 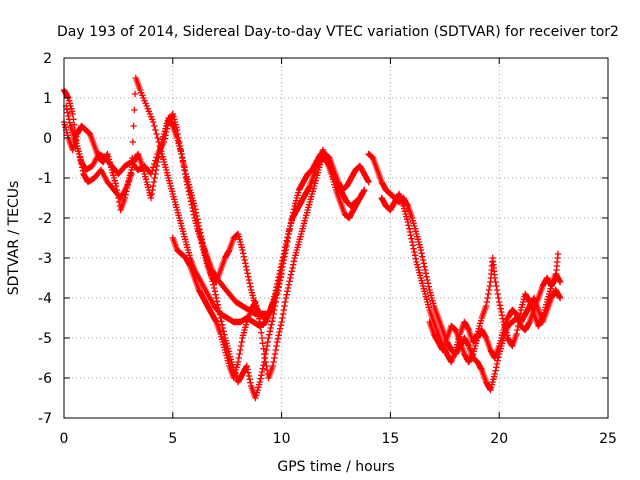 What do you see at coordinates (335, 467) in the screenshot?
I see `x-axis-label: GPS time / hours` at bounding box center [335, 467].